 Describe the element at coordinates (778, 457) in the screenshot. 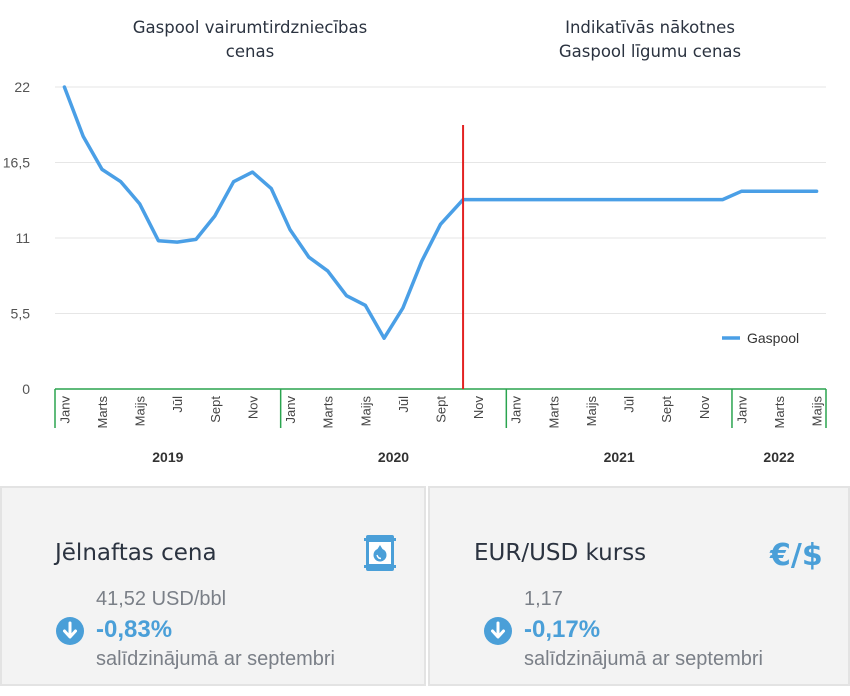

I see `year-label: 2022` at that location.